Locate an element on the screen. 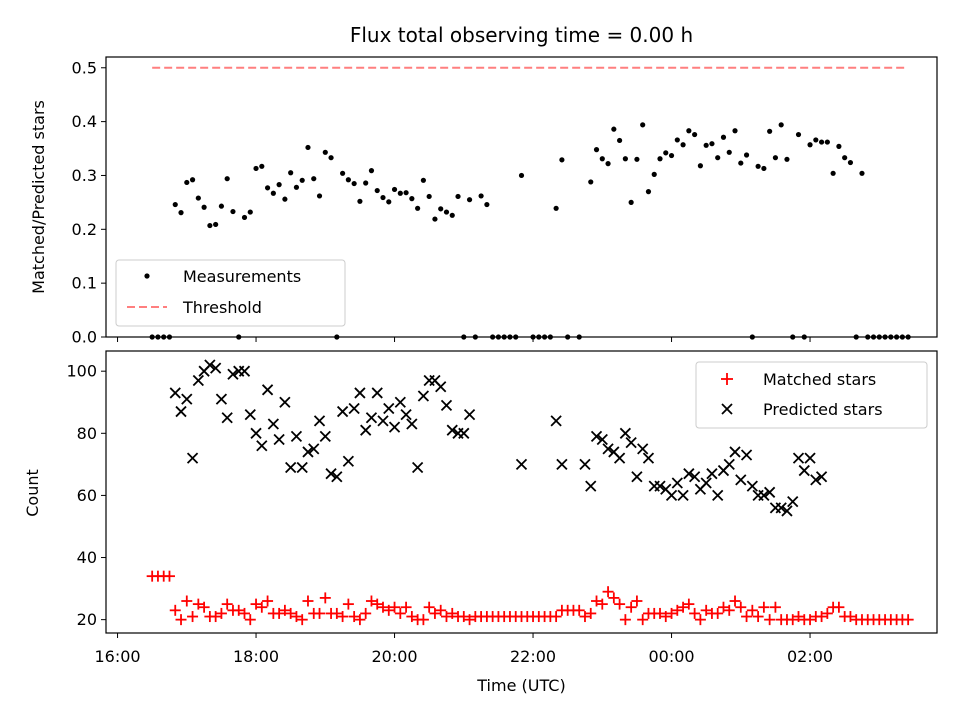  legend-predicted-label: Predicted stars is located at coordinates (823, 409).